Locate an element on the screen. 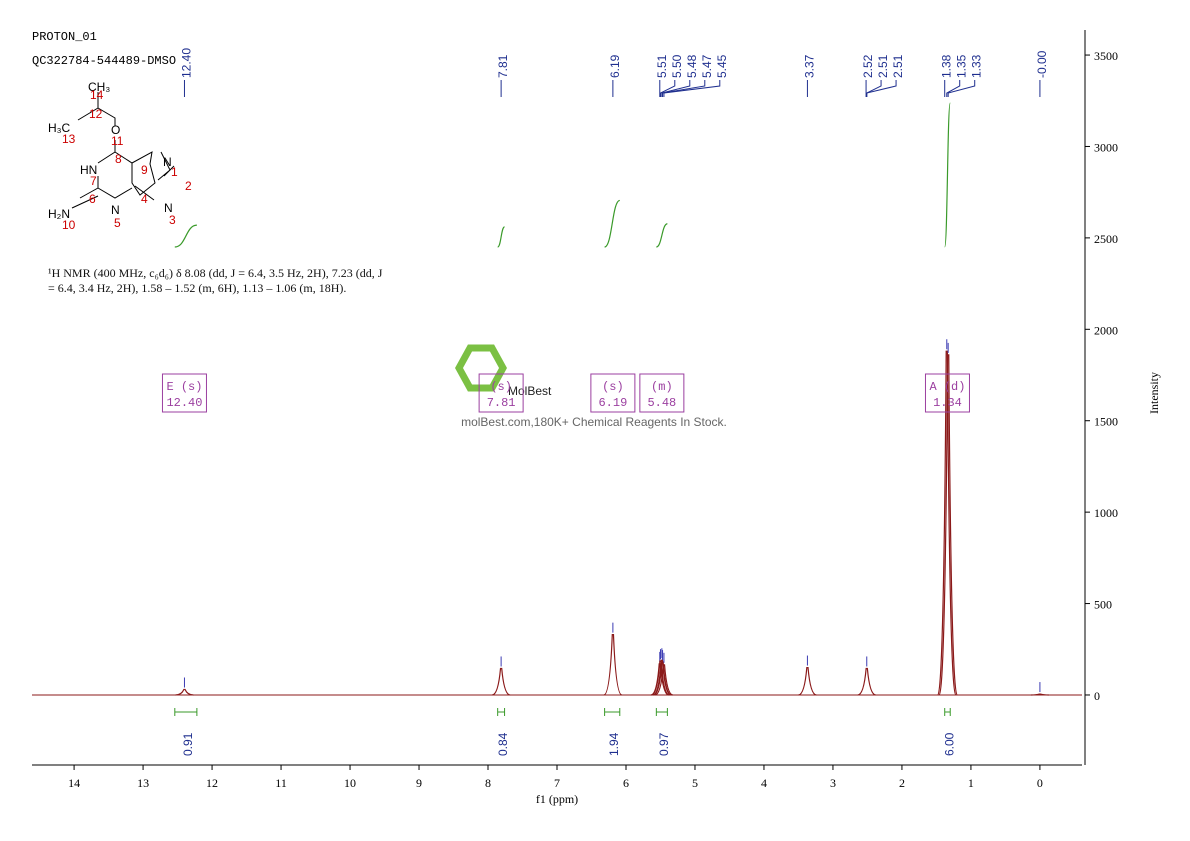  y-tick-label: 3500 is located at coordinates (1106, 56).